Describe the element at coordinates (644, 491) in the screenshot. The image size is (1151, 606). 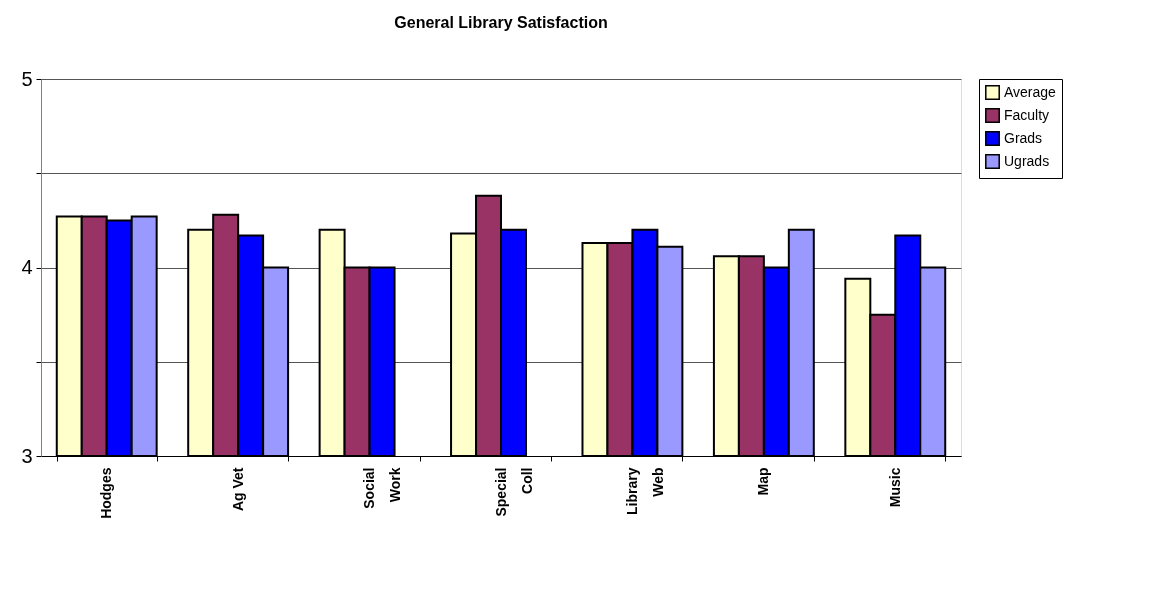
I see `x-tick-label: Library Web` at that location.